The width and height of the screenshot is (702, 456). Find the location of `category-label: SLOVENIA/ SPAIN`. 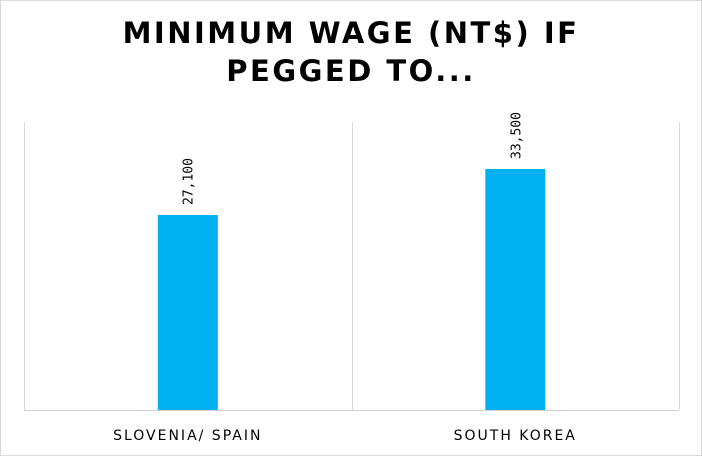

category-label: SLOVENIA/ SPAIN is located at coordinates (187, 436).